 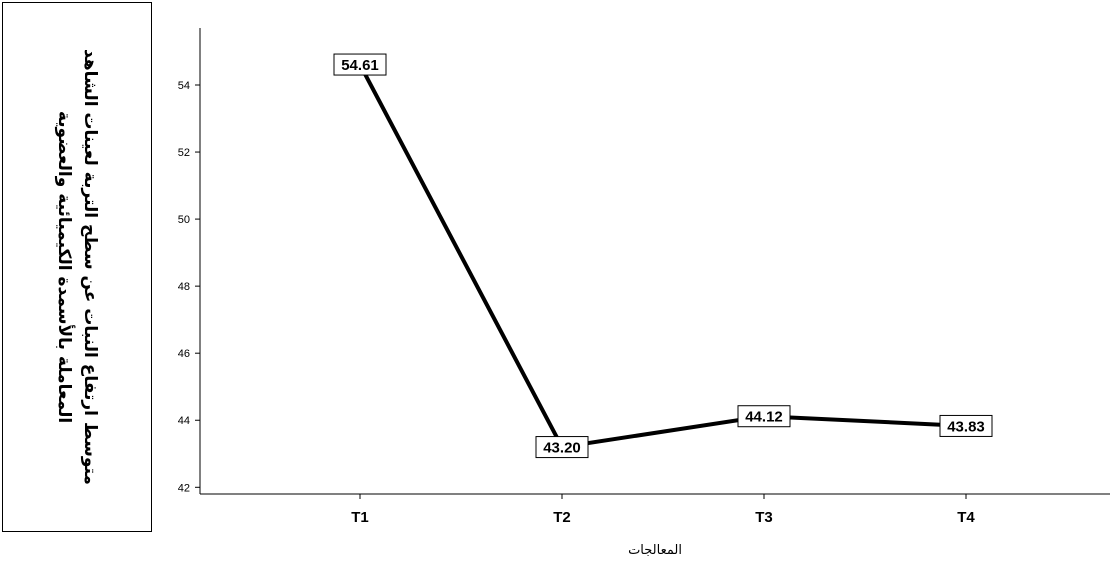 What do you see at coordinates (764, 517) in the screenshot?
I see `x-tick-label: T3` at bounding box center [764, 517].